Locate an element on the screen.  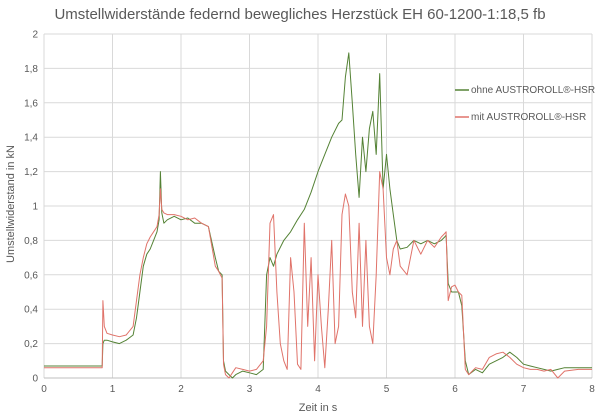
x-tick-label: 4 is located at coordinates (318, 389).